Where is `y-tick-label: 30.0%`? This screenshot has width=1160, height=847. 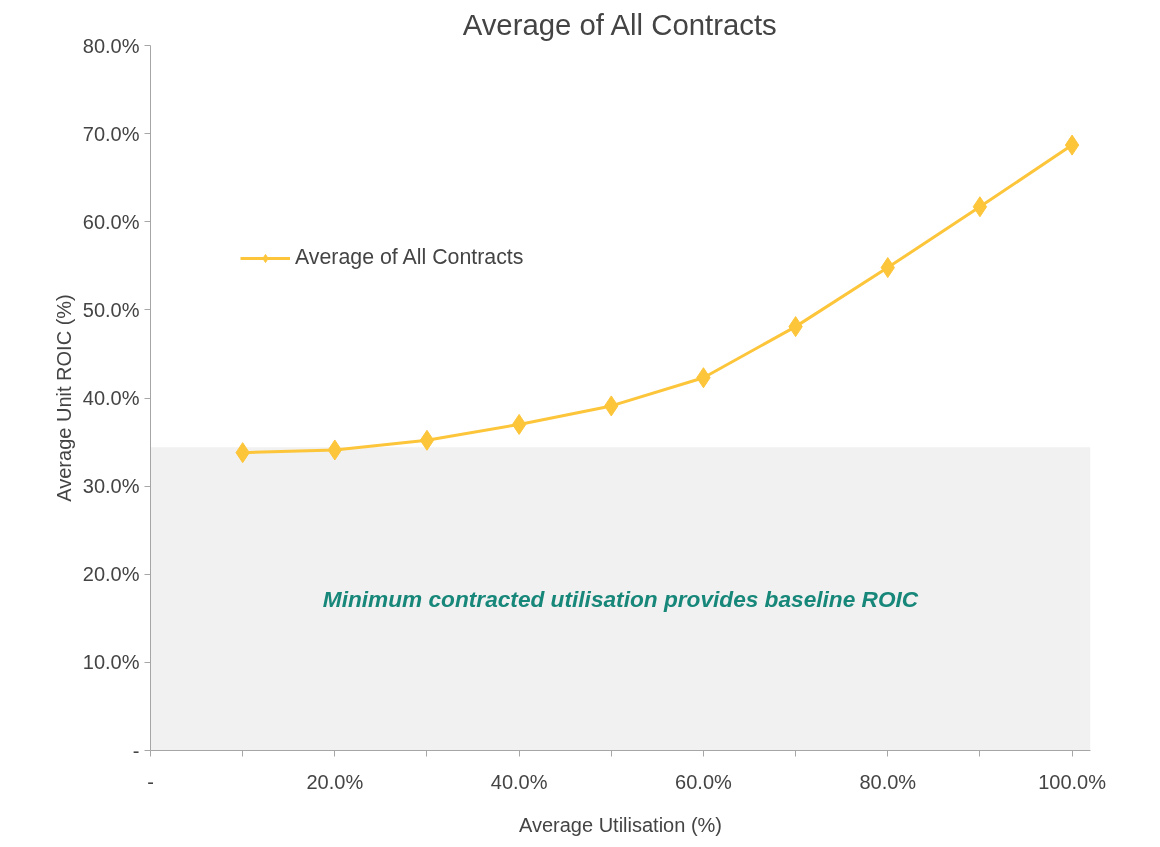
y-tick-label: 30.0% is located at coordinates (111, 486).